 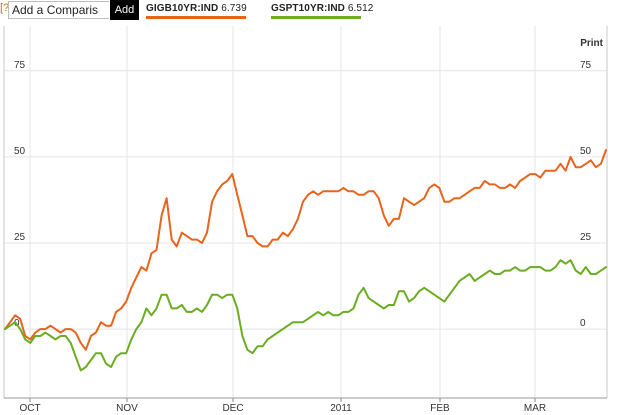 What do you see at coordinates (535, 408) in the screenshot?
I see `x-tick-label: MAR` at bounding box center [535, 408].